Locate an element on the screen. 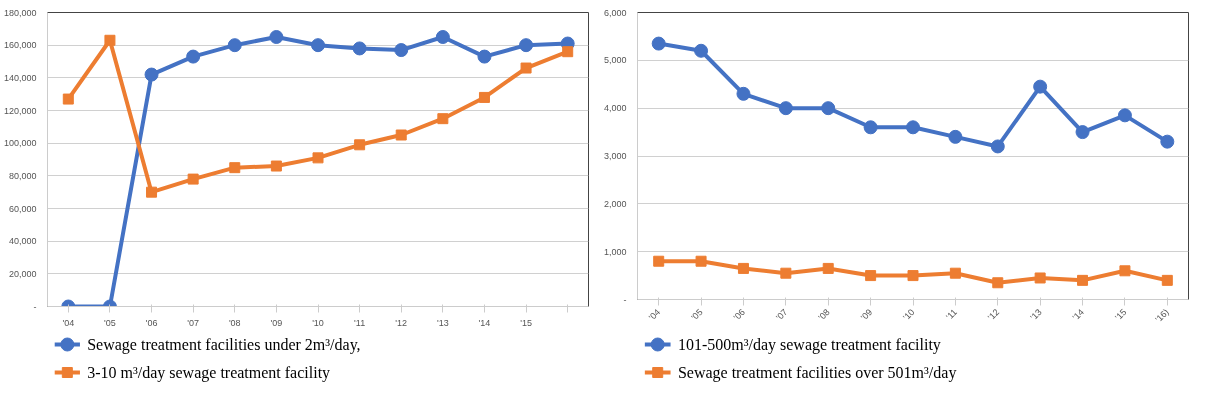 This screenshot has height=410, width=1216. legend-label: 3-10 m³/day sewage treatment facility is located at coordinates (209, 373).